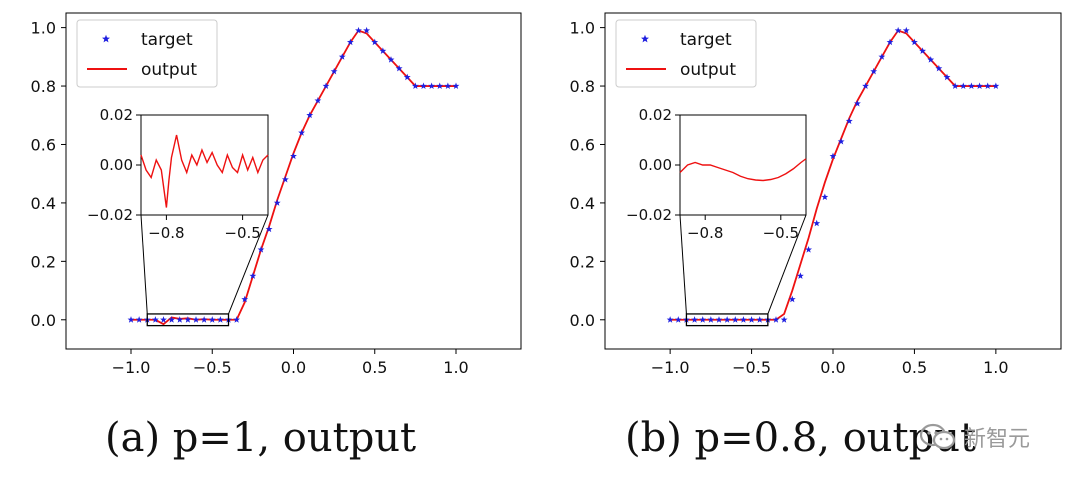 The height and width of the screenshot is (488, 1080). What do you see at coordinates (261, 438) in the screenshot?
I see `caption-a: (a) p=1, output` at bounding box center [261, 438].